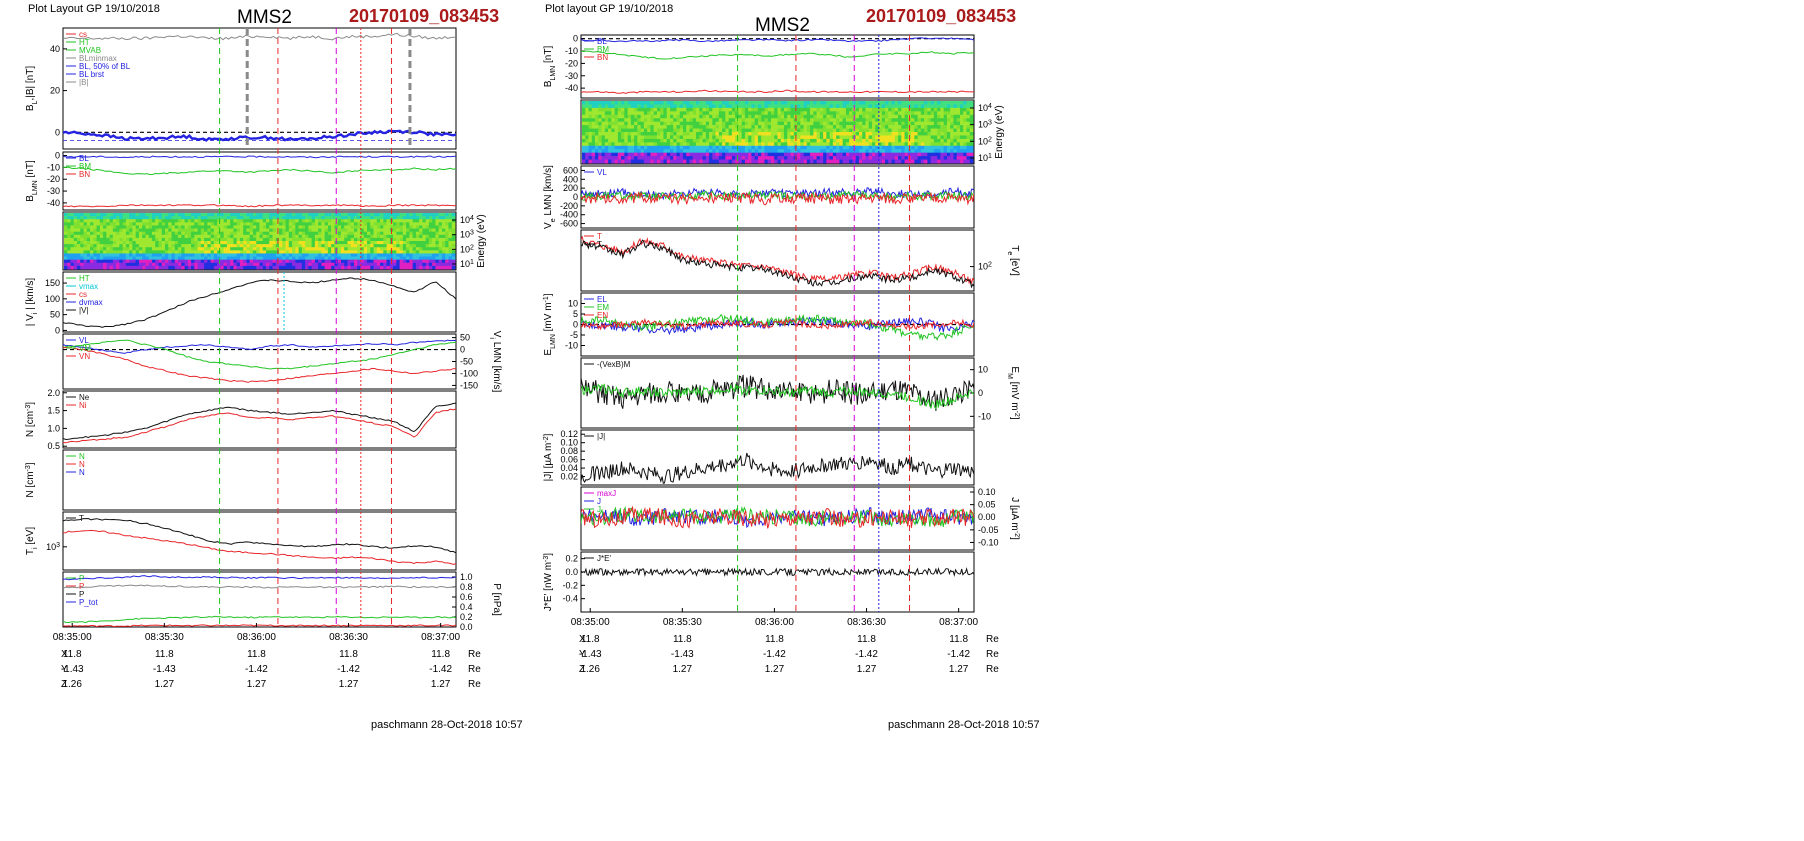 The width and height of the screenshot is (1804, 841). I want to click on left-legend-label: T, so click(81, 518).